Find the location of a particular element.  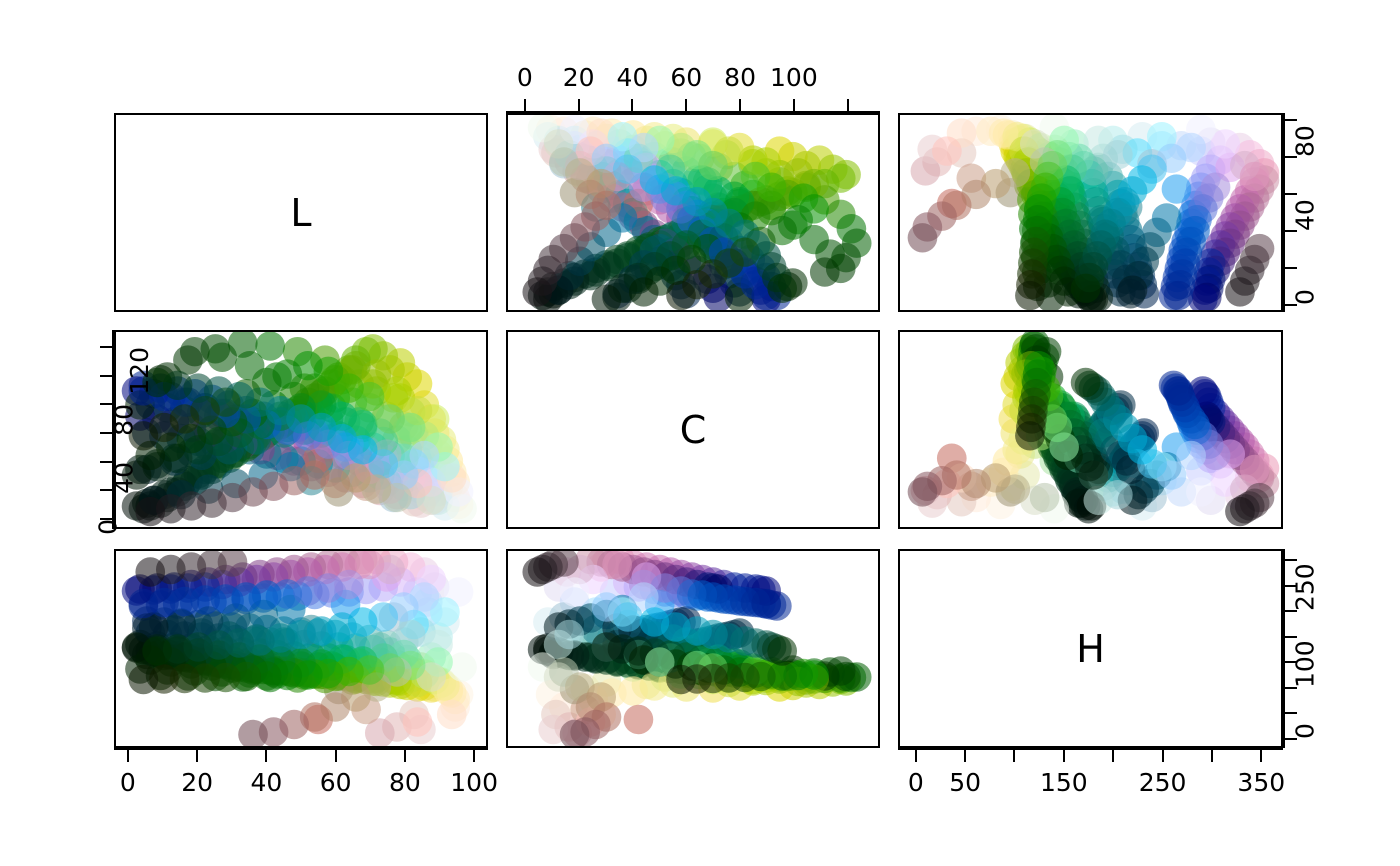

panel-C-vs-L is located at coordinates (301, 429).